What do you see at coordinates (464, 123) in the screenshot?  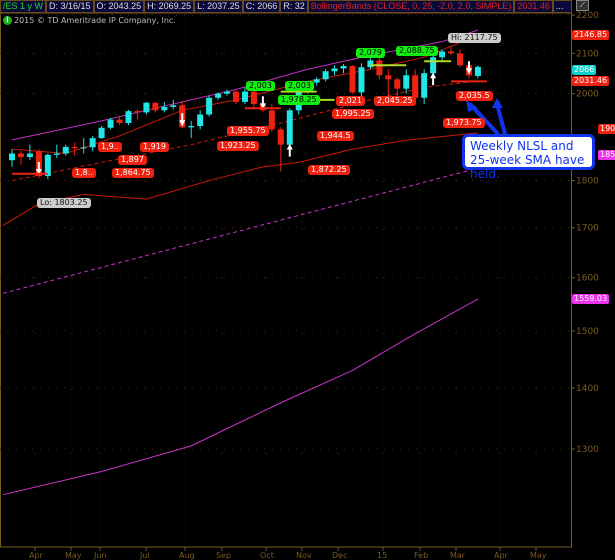 I see `stop-label: 1,973.75` at bounding box center [464, 123].